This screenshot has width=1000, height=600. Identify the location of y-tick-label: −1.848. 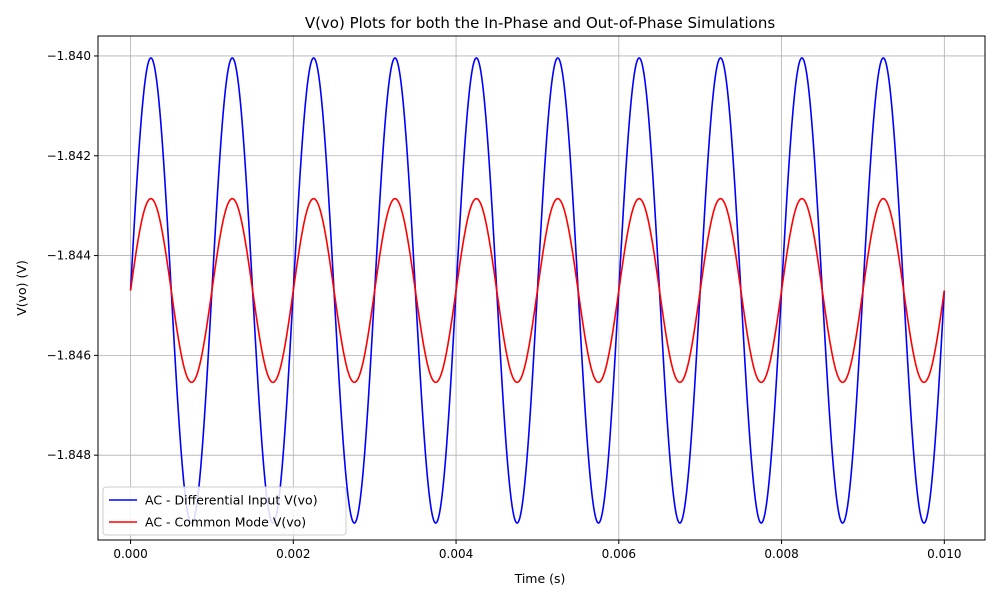
(69, 455).